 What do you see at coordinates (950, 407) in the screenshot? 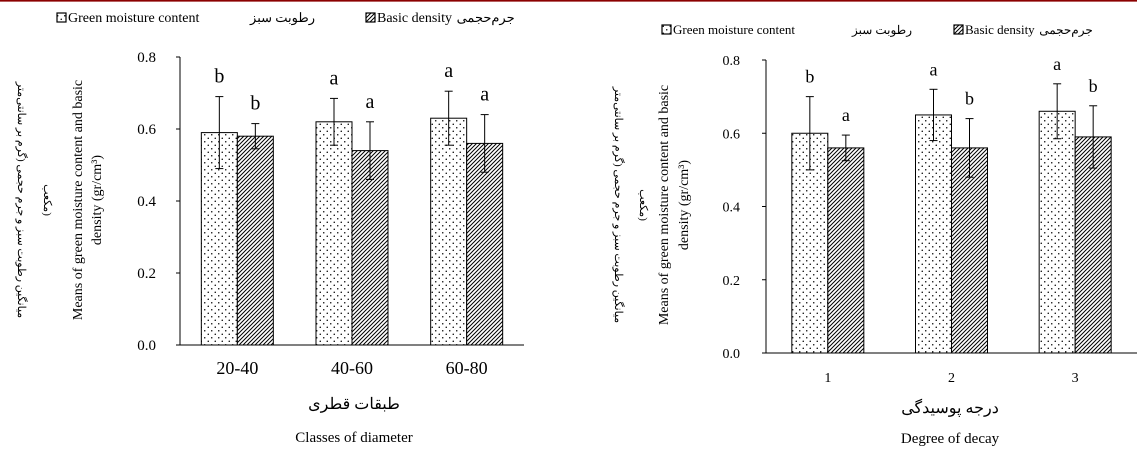
I see `x-axis-label-fa: درجه پوسیدگی` at bounding box center [950, 407].